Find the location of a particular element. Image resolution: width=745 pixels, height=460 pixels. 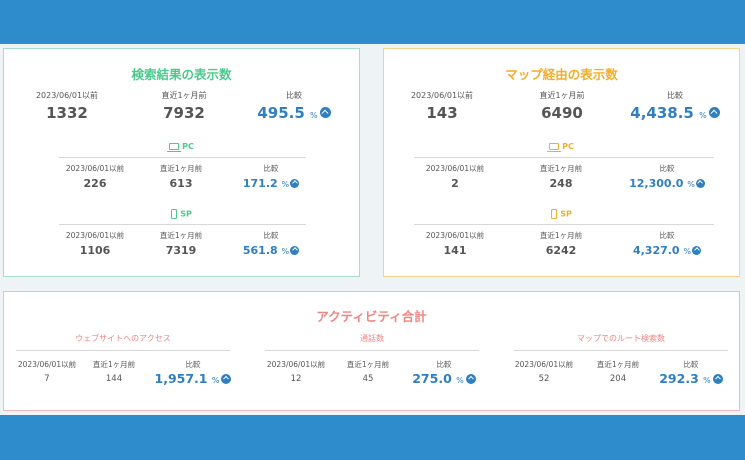

metric-value: 226 is located at coordinates (95, 183).